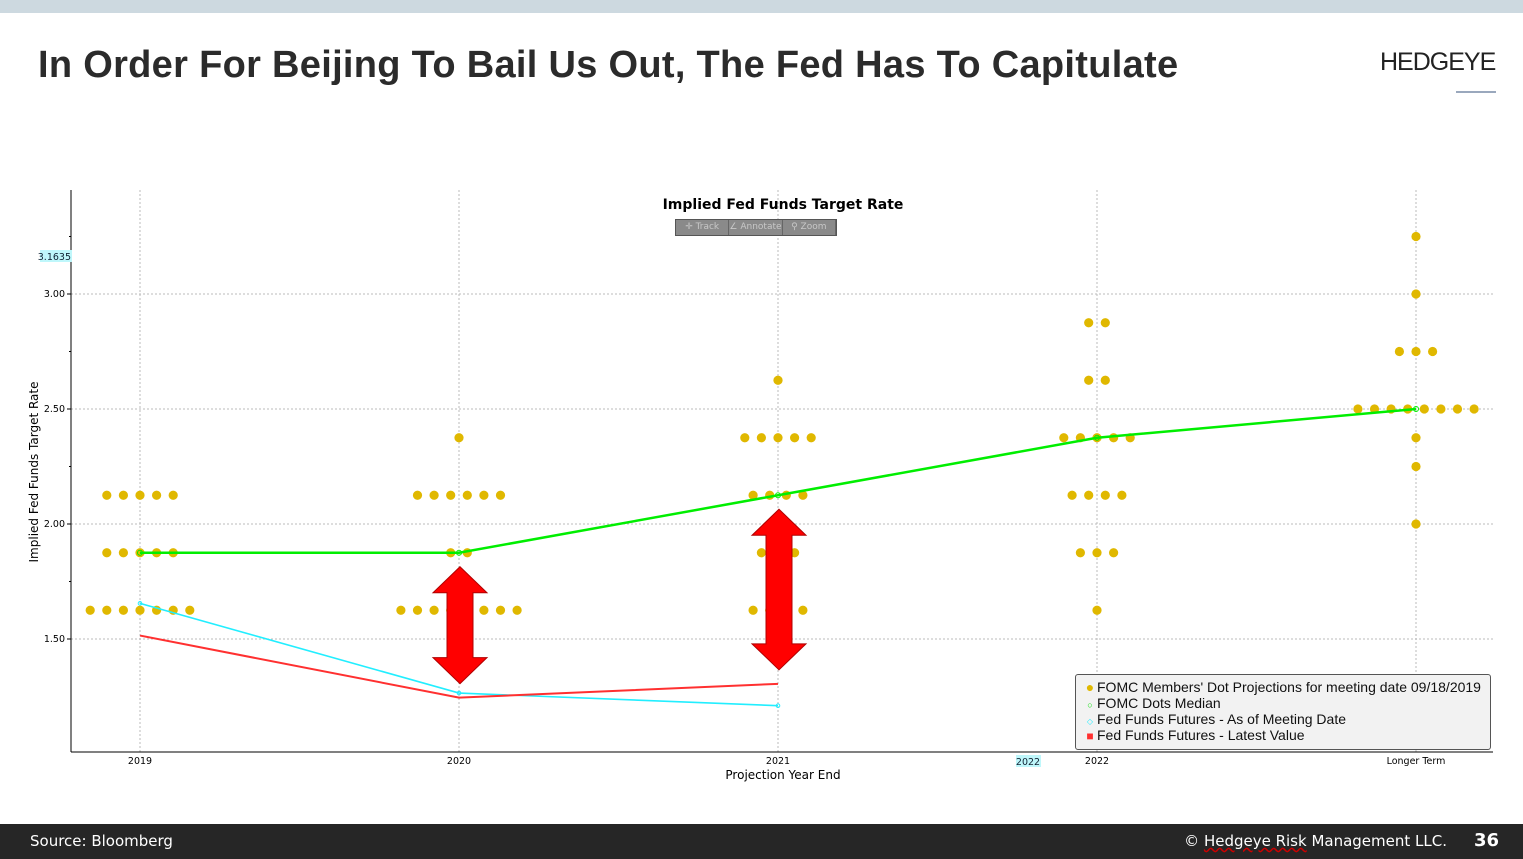  What do you see at coordinates (54, 294) in the screenshot?
I see `y-tick-label: 3.00` at bounding box center [54, 294].